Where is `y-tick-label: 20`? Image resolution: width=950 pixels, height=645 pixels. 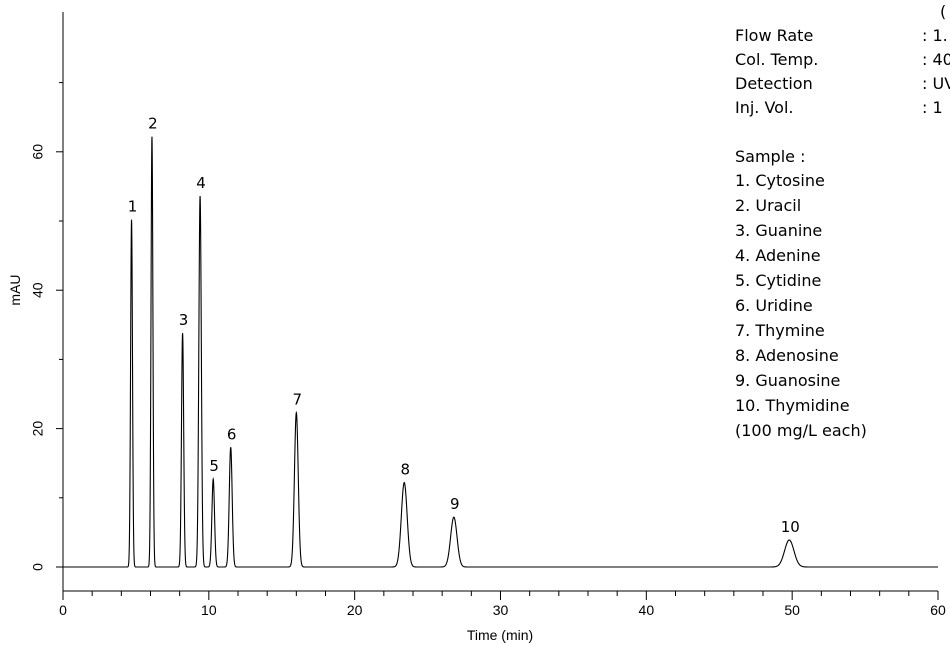
y-tick-label: 20 is located at coordinates (38, 429).